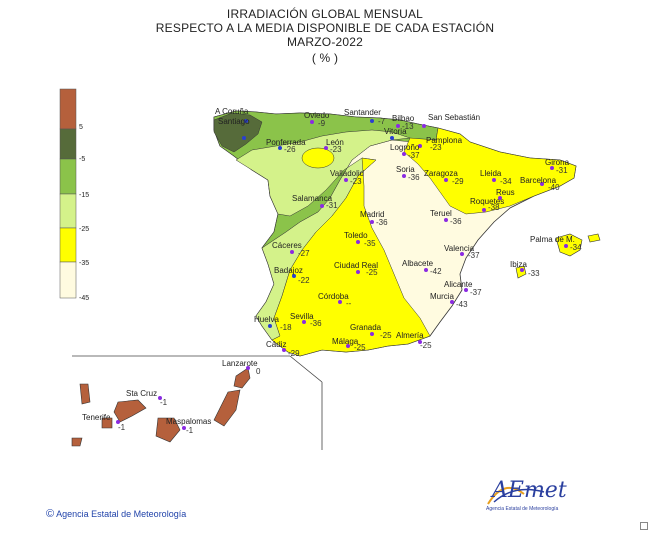 This screenshot has width=650, height=547. Describe the element at coordinates (395, 131) in the screenshot. I see `station-name: Vitoria` at that location.